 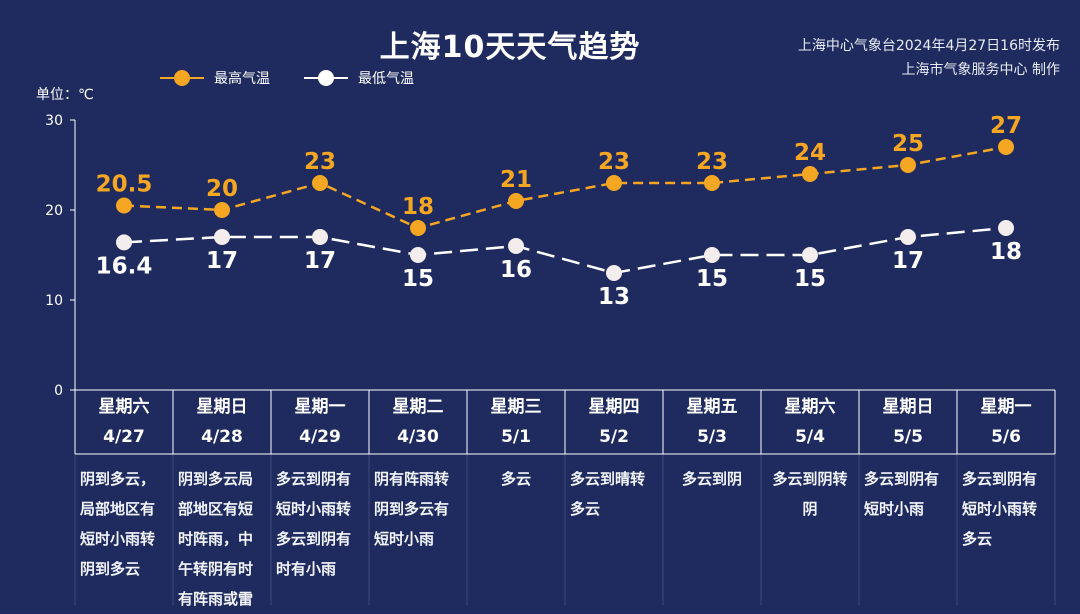 I want to click on legend-high-label: 最高气温, so click(x=242, y=79).